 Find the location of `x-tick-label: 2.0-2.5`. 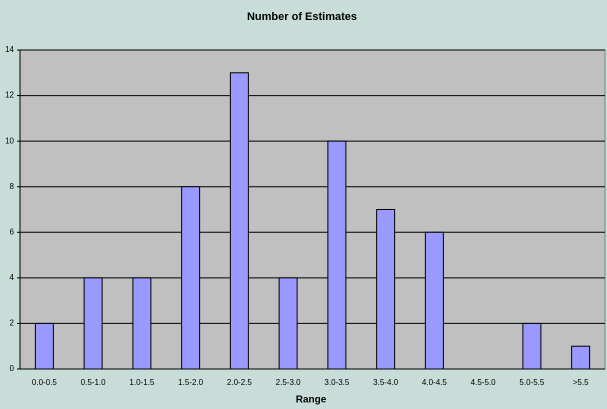

x-tick-label: 2.0-2.5 is located at coordinates (239, 382).